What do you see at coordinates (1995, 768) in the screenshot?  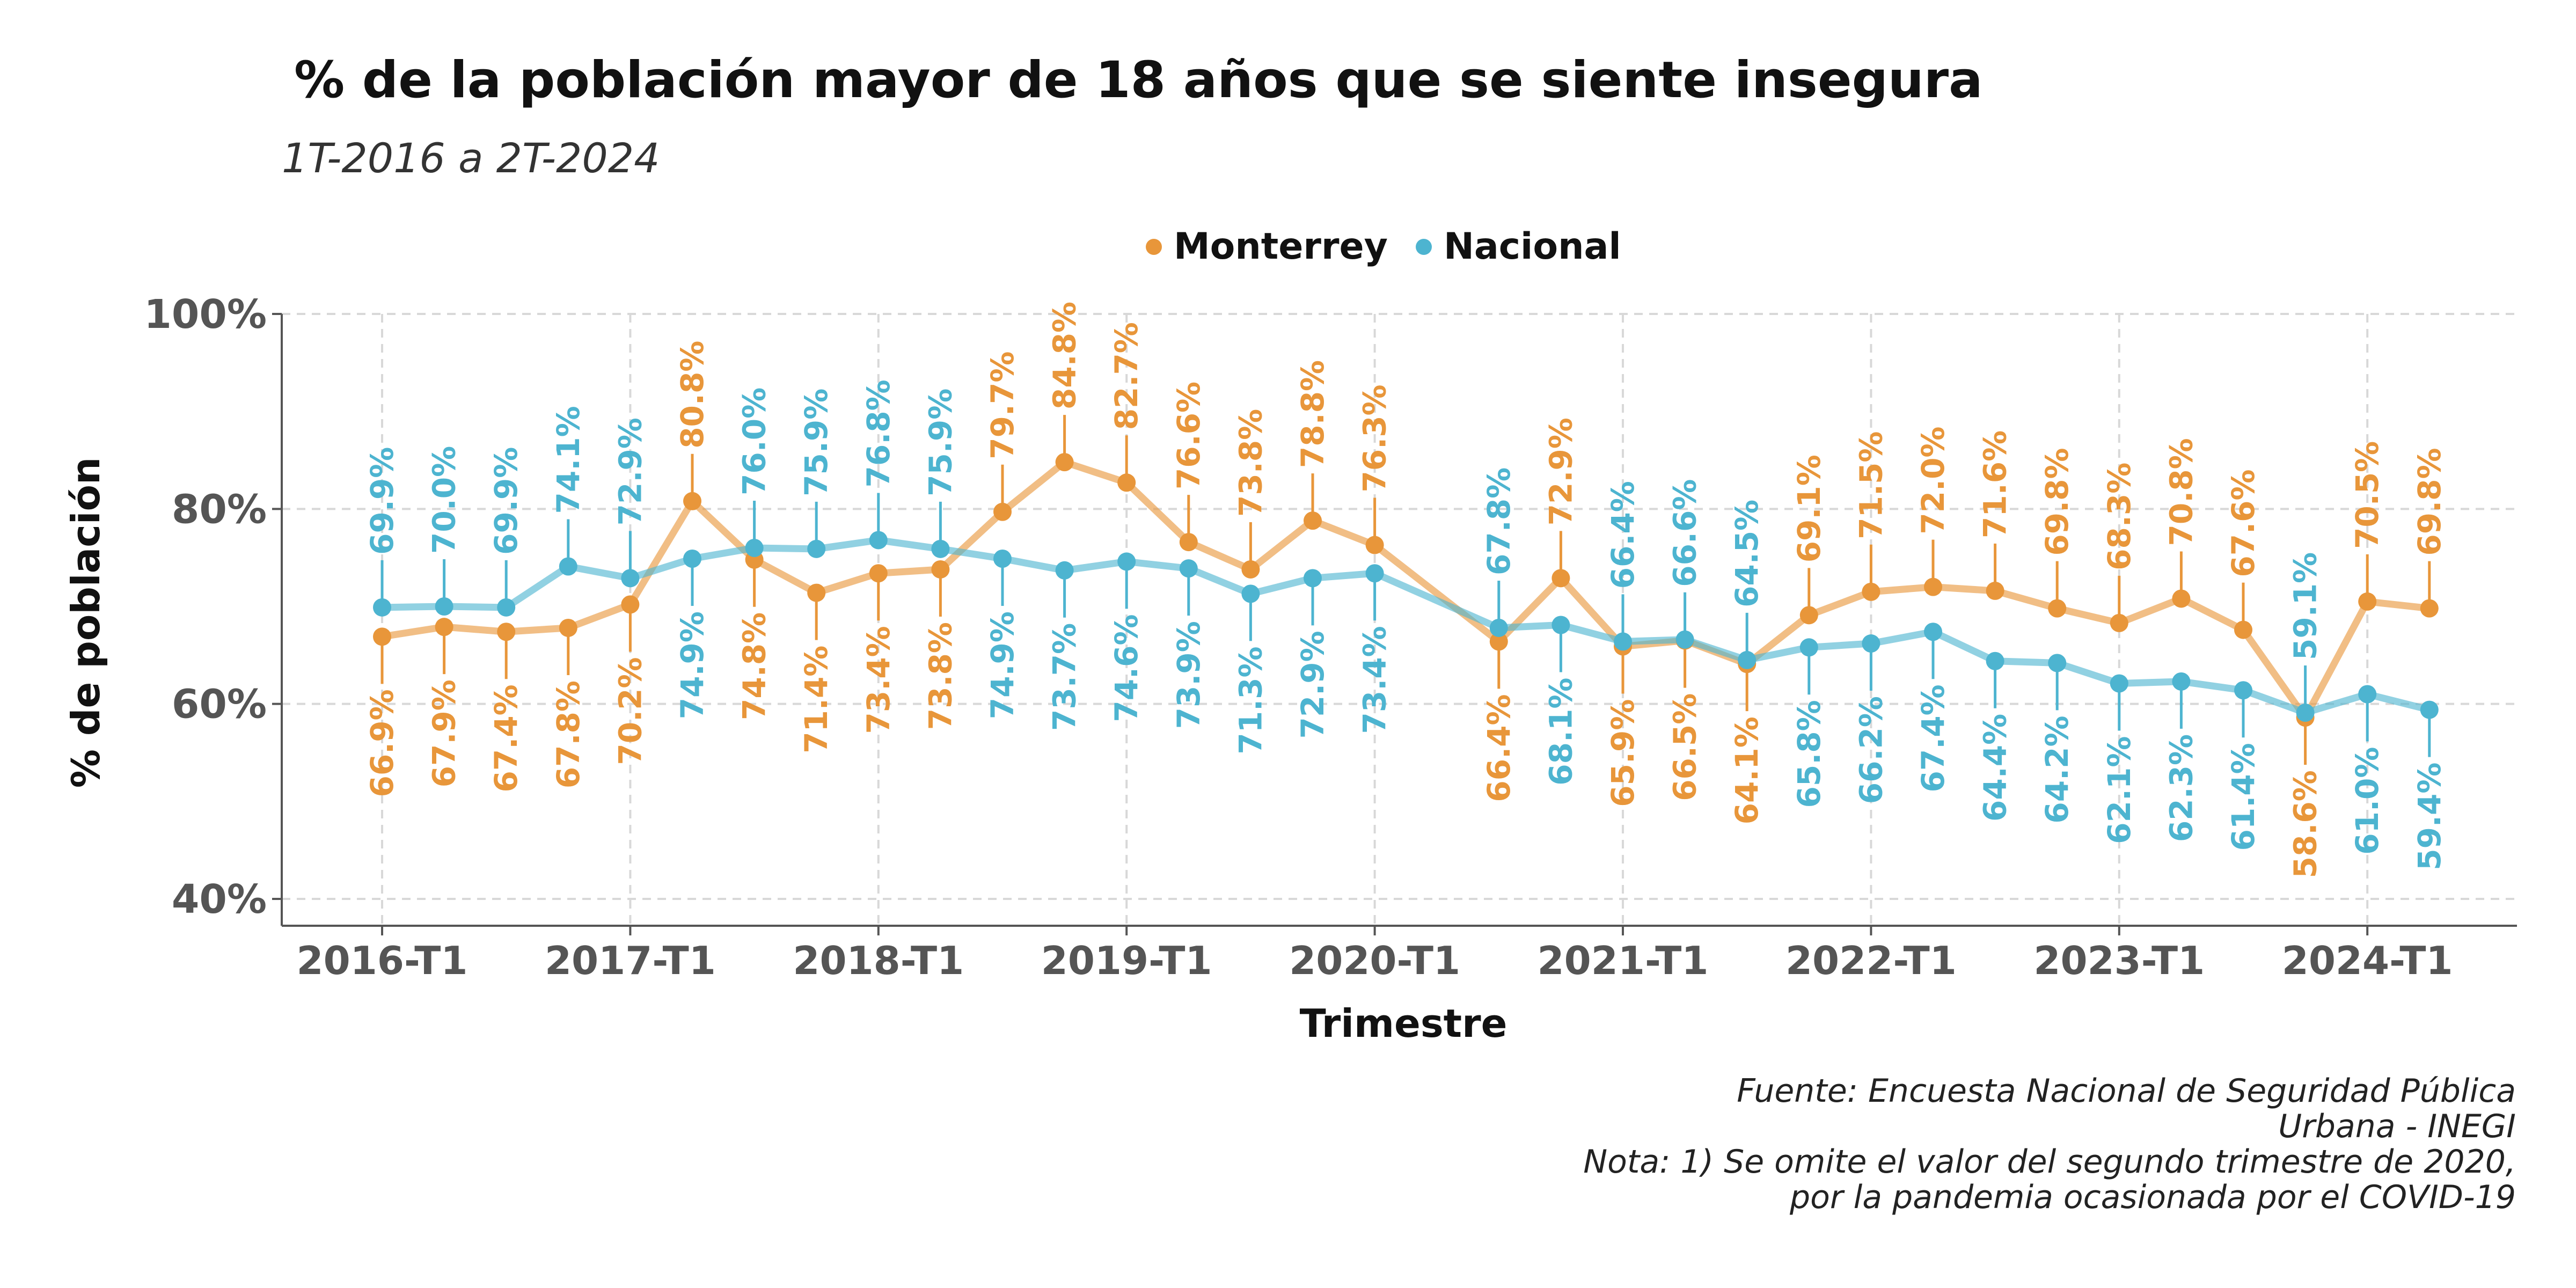 I see `data-label-nacional: 64.4%` at bounding box center [1995, 768].